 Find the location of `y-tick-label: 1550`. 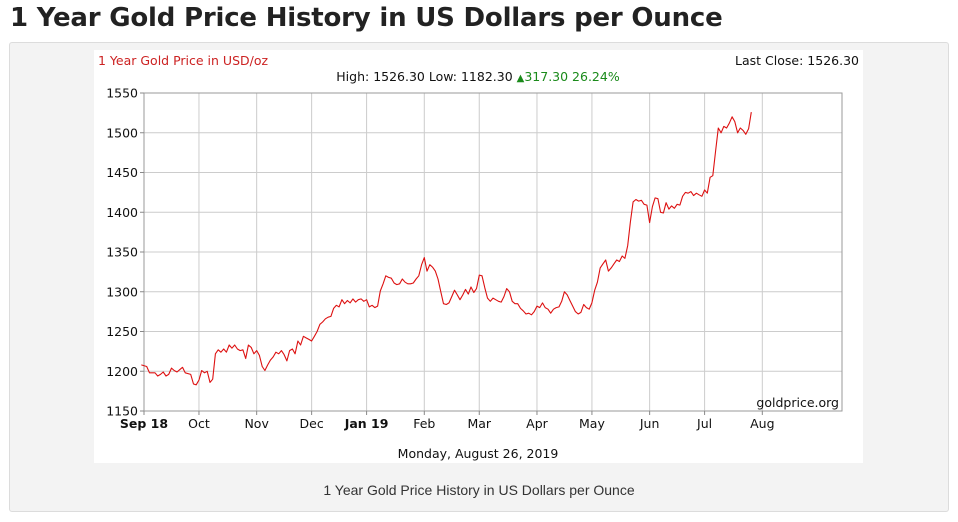

y-tick-label: 1550 is located at coordinates (122, 93).